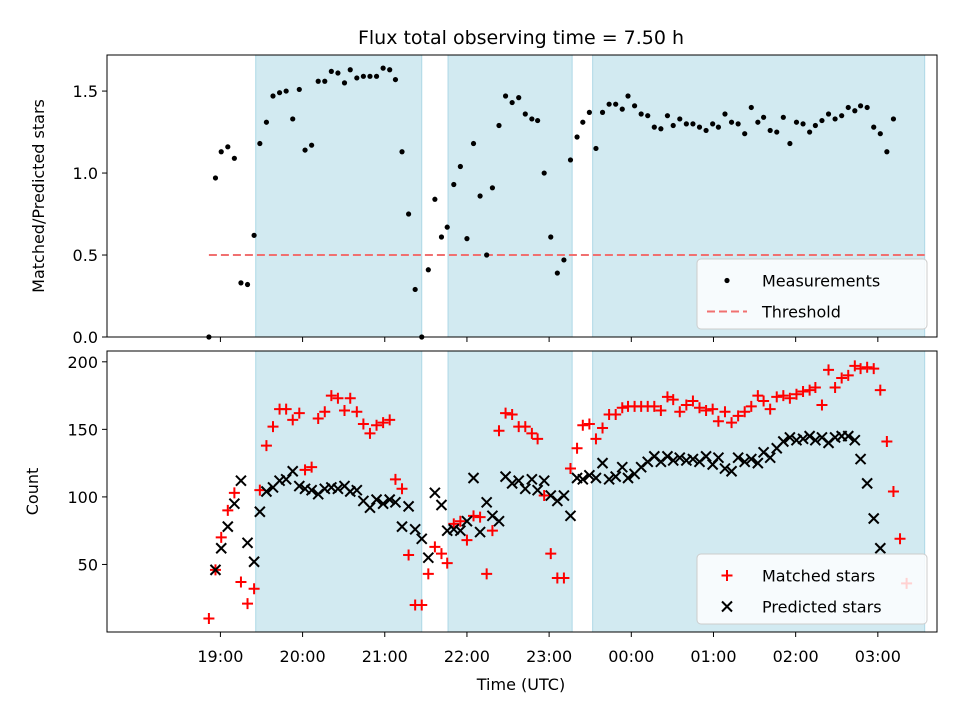 The width and height of the screenshot is (960, 720). Describe the element at coordinates (812, 589) in the screenshot. I see `legend-box` at that location.